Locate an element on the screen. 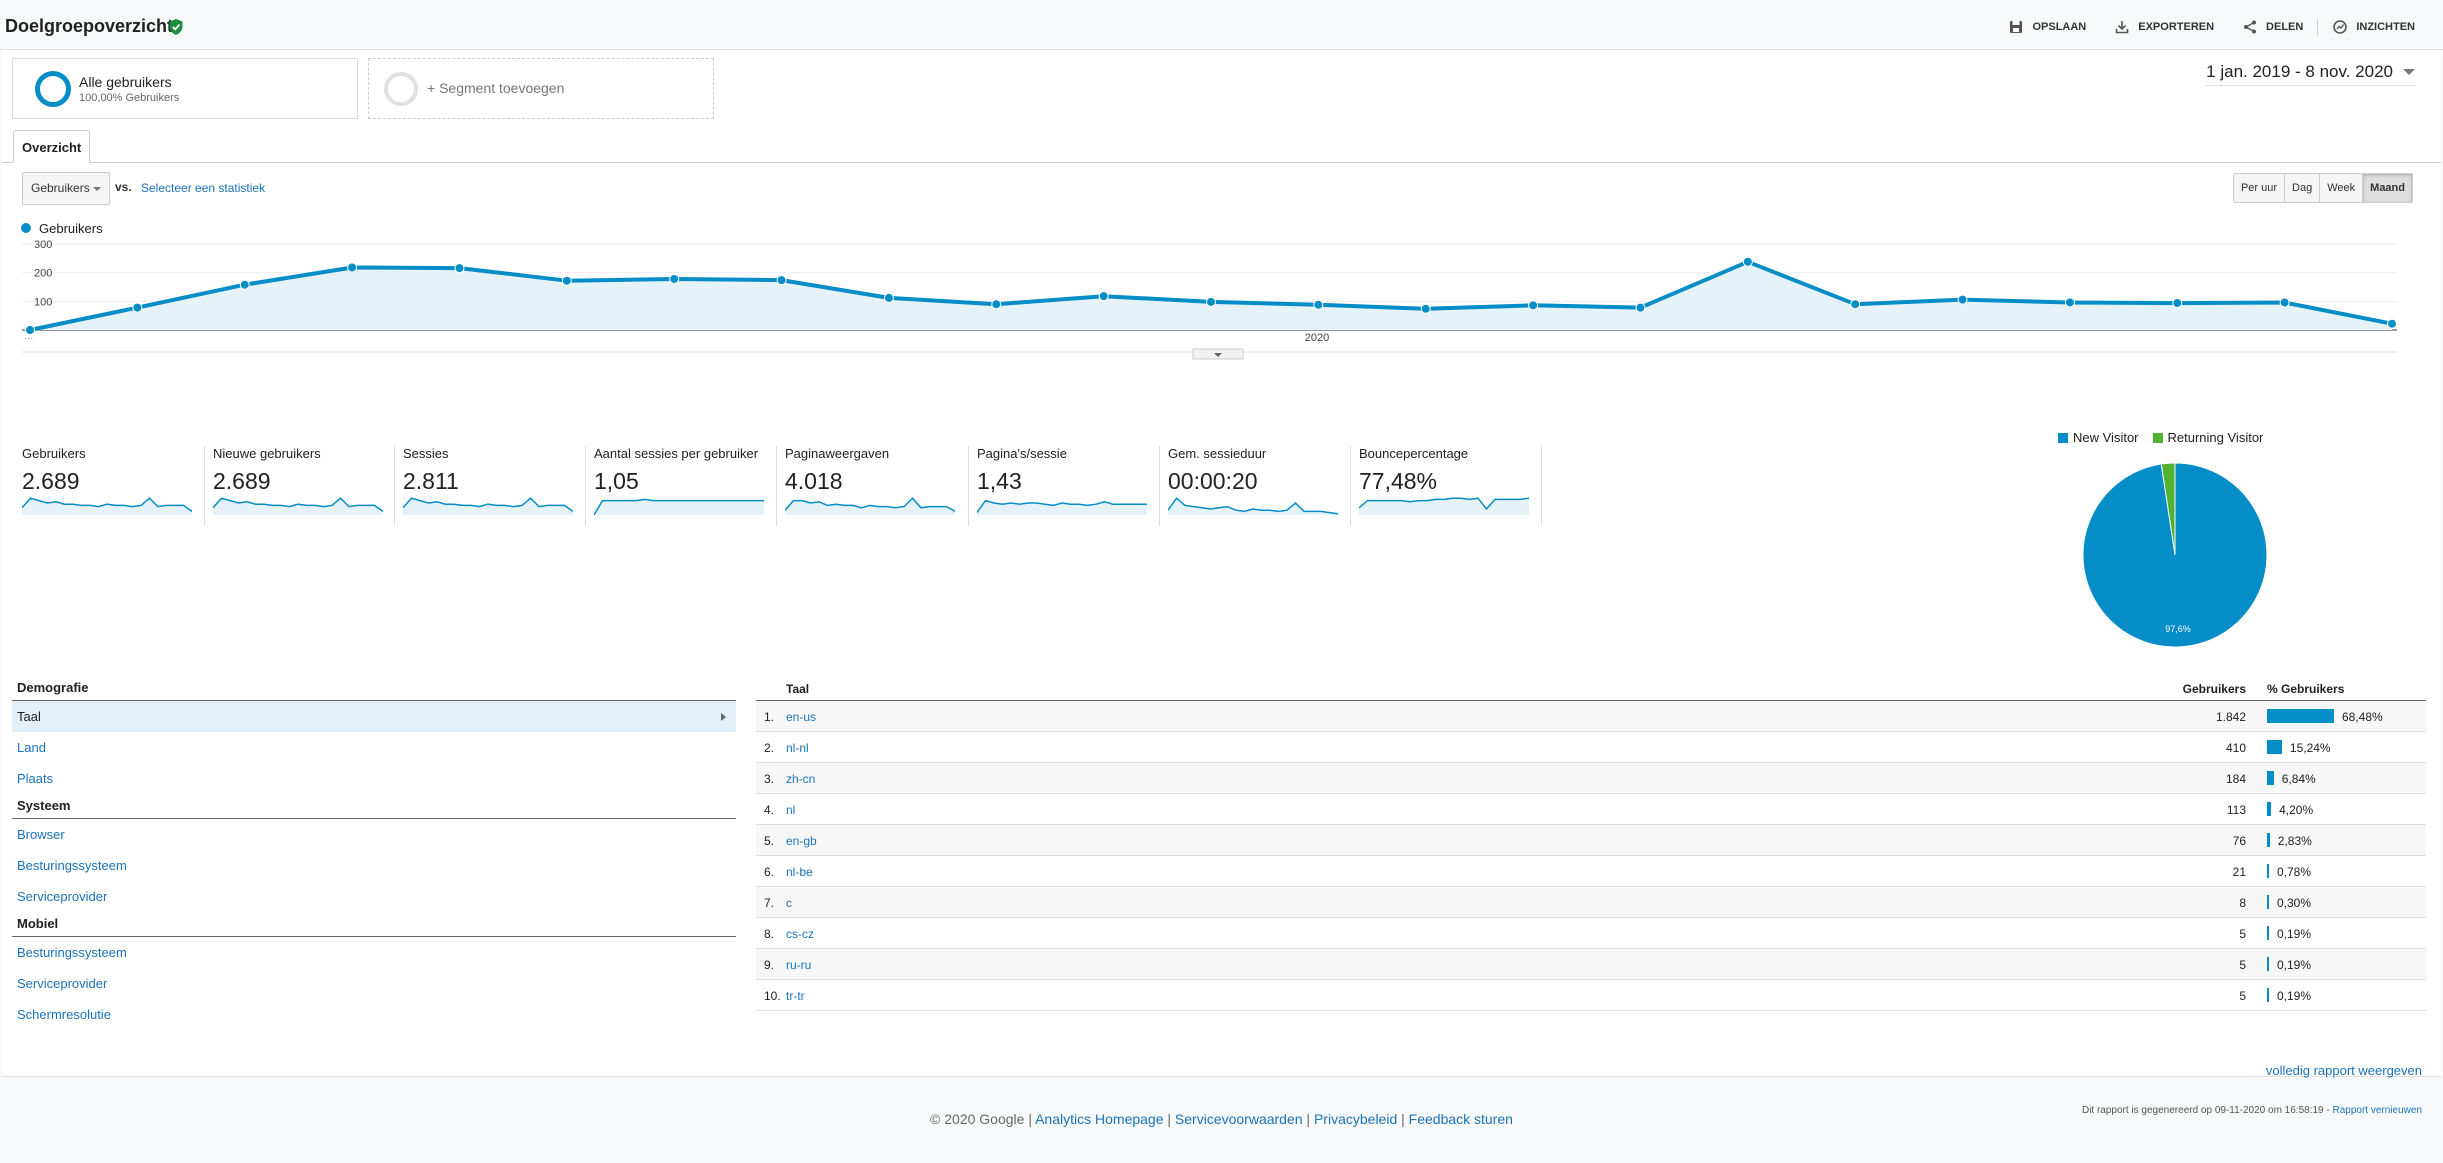  demo-nav-item-label: Serviceprovider is located at coordinates (62, 896).